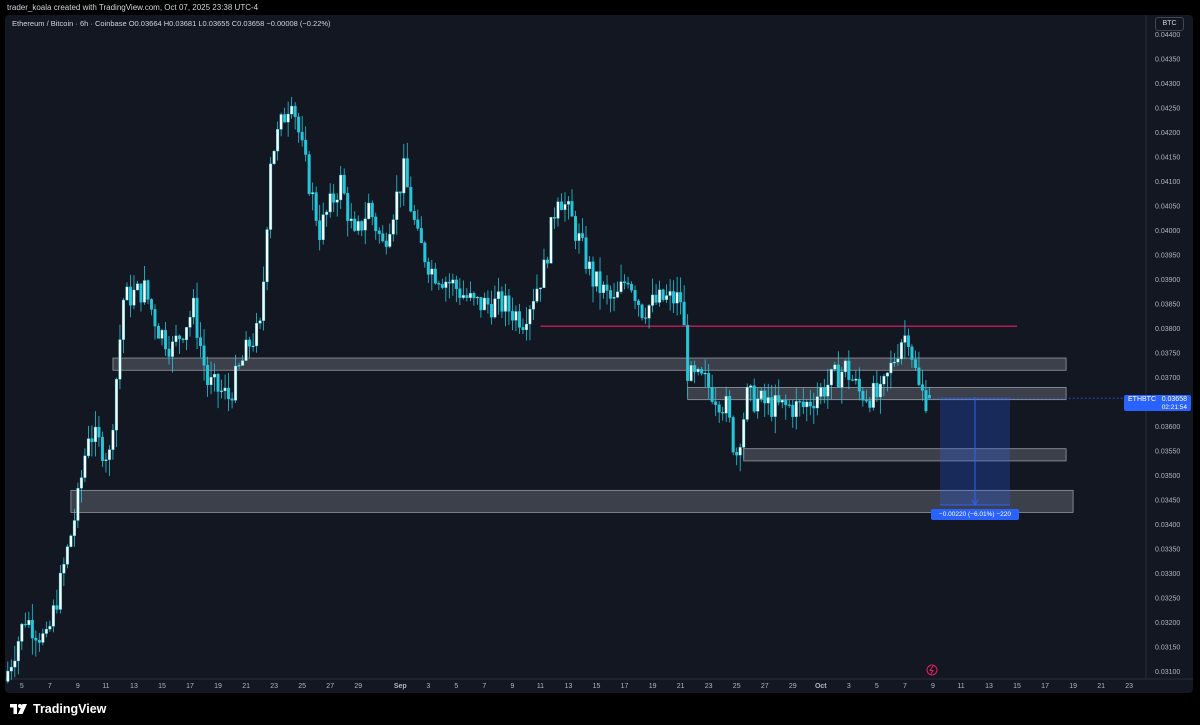 This screenshot has width=1200, height=725. What do you see at coordinates (1167, 84) in the screenshot?
I see `price-tick-label: 0.04300` at bounding box center [1167, 84].